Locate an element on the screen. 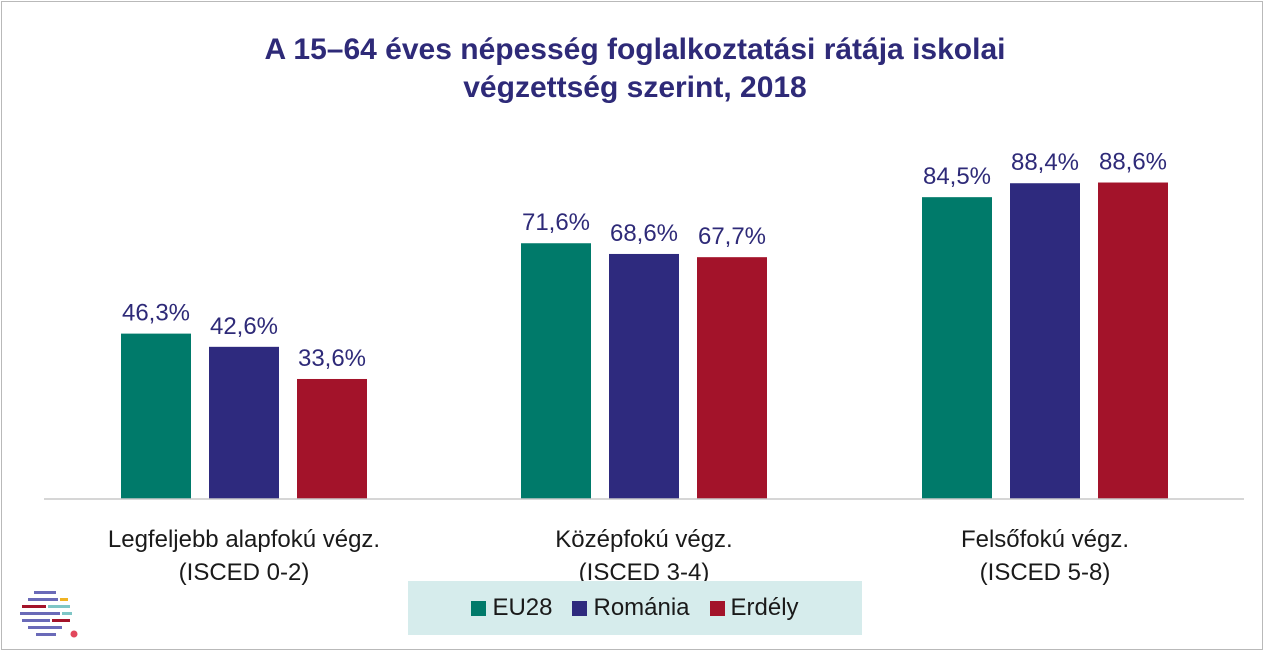  legend-swatch-romania is located at coordinates (580, 608).